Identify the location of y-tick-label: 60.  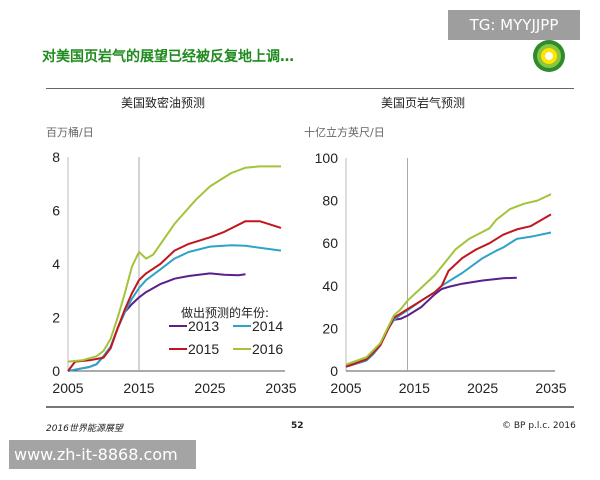
(330, 243).